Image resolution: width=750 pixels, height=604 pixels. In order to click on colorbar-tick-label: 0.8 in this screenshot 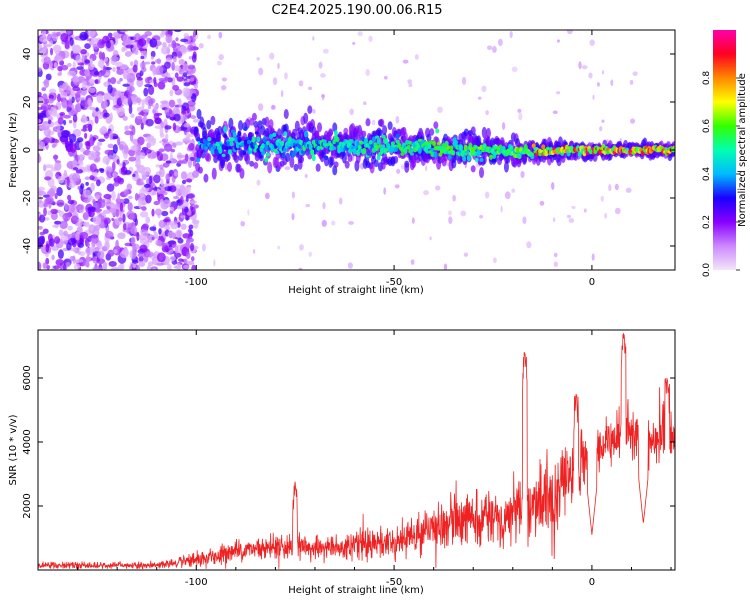, I will do `click(707, 78)`.